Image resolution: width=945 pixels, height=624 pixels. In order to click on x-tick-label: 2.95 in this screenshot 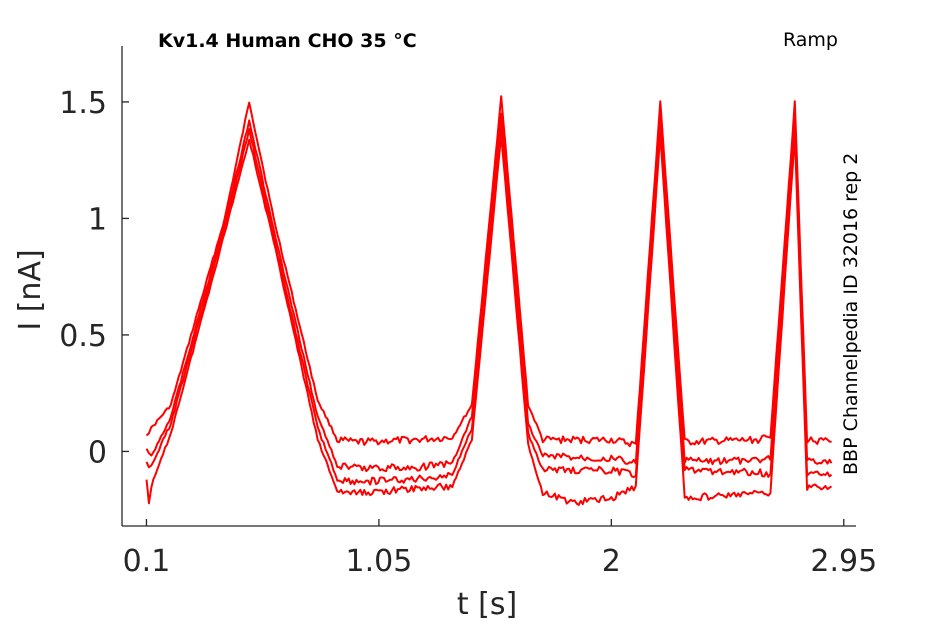, I will do `click(843, 561)`.